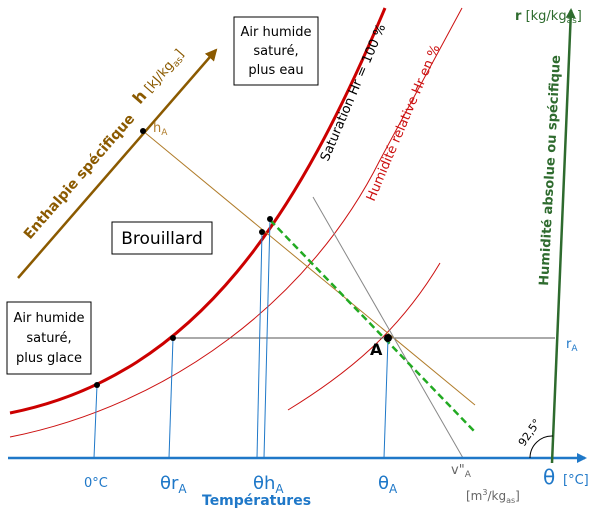 The image size is (600, 515). Describe the element at coordinates (572, 345) in the screenshot. I see `r-a-label: rA` at that location.